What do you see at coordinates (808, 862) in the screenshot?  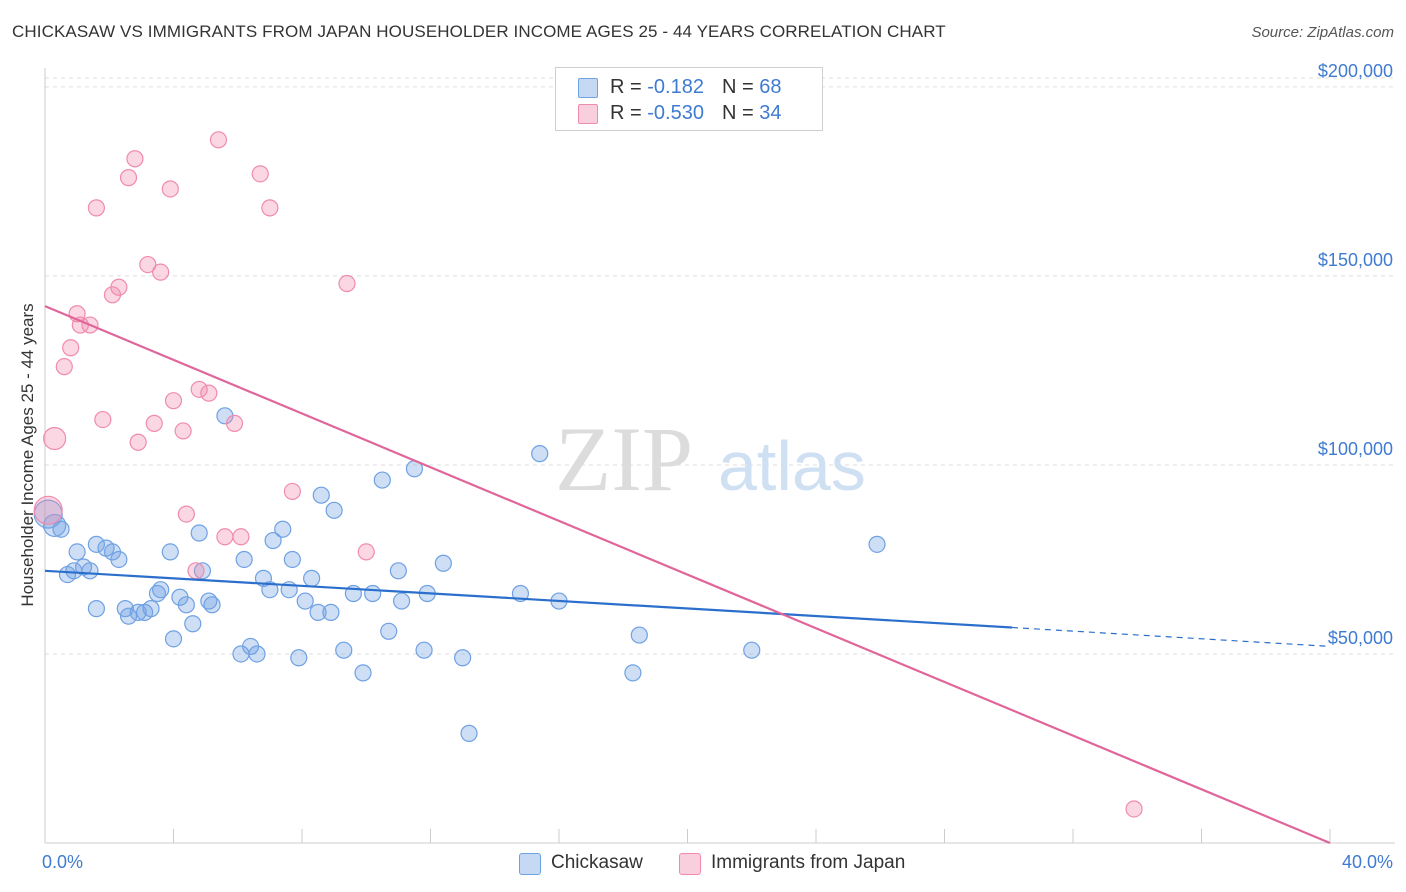 I see `bottom-legend-label-japan: Immigrants from Japan` at bounding box center [808, 862].